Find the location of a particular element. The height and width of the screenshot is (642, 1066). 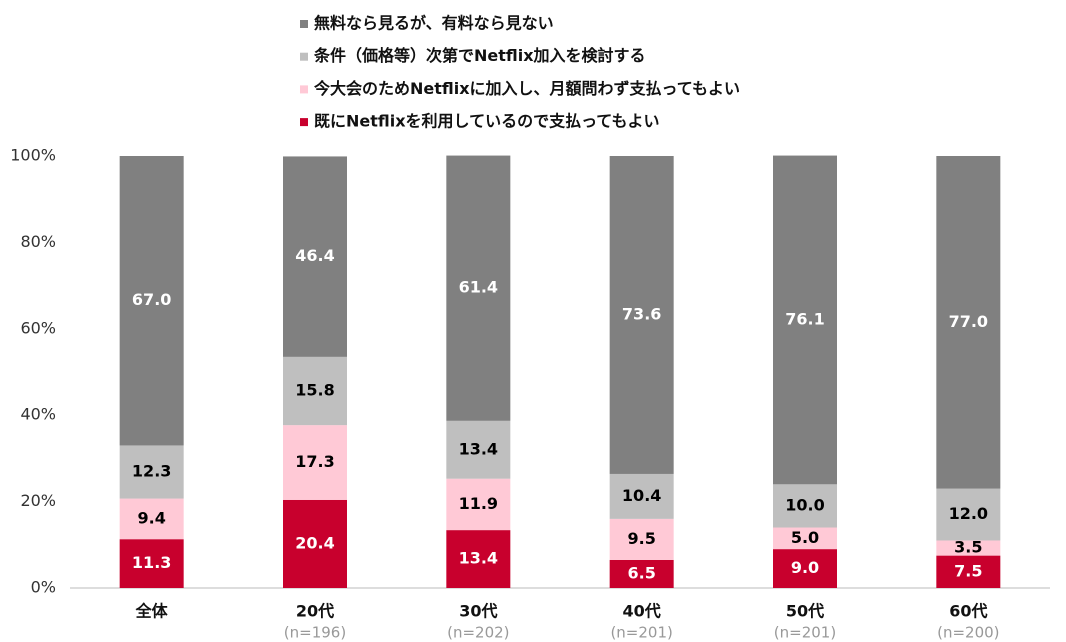

value-label: 11.9 is located at coordinates (478, 503).